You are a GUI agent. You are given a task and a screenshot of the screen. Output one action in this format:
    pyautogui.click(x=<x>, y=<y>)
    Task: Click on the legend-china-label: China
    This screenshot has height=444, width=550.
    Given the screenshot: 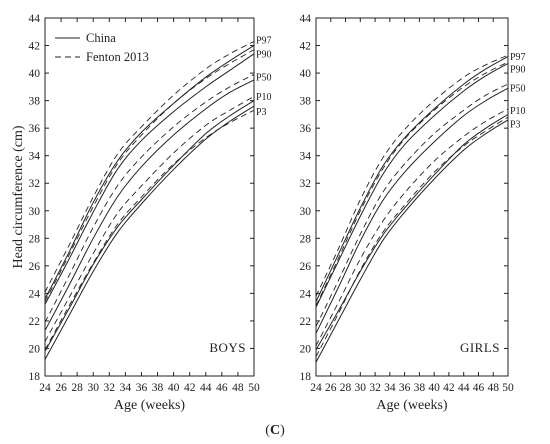 What is the action you would take?
    pyautogui.click(x=101, y=38)
    